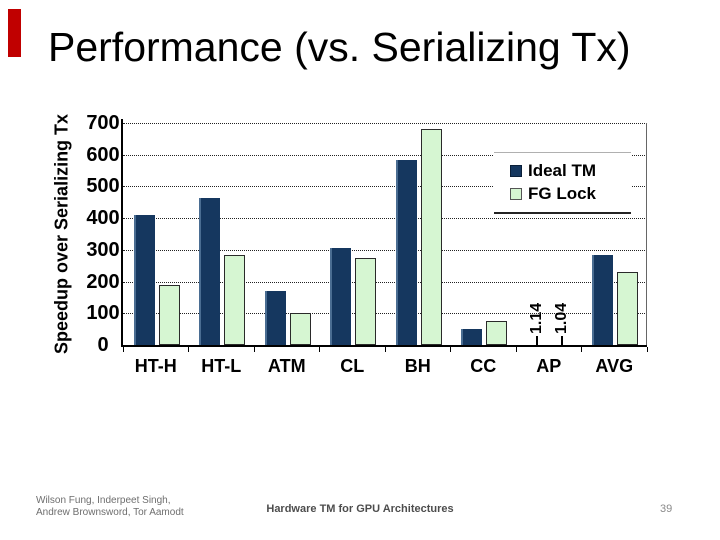  I want to click on bar-ideal-tm-avg, so click(603, 299).